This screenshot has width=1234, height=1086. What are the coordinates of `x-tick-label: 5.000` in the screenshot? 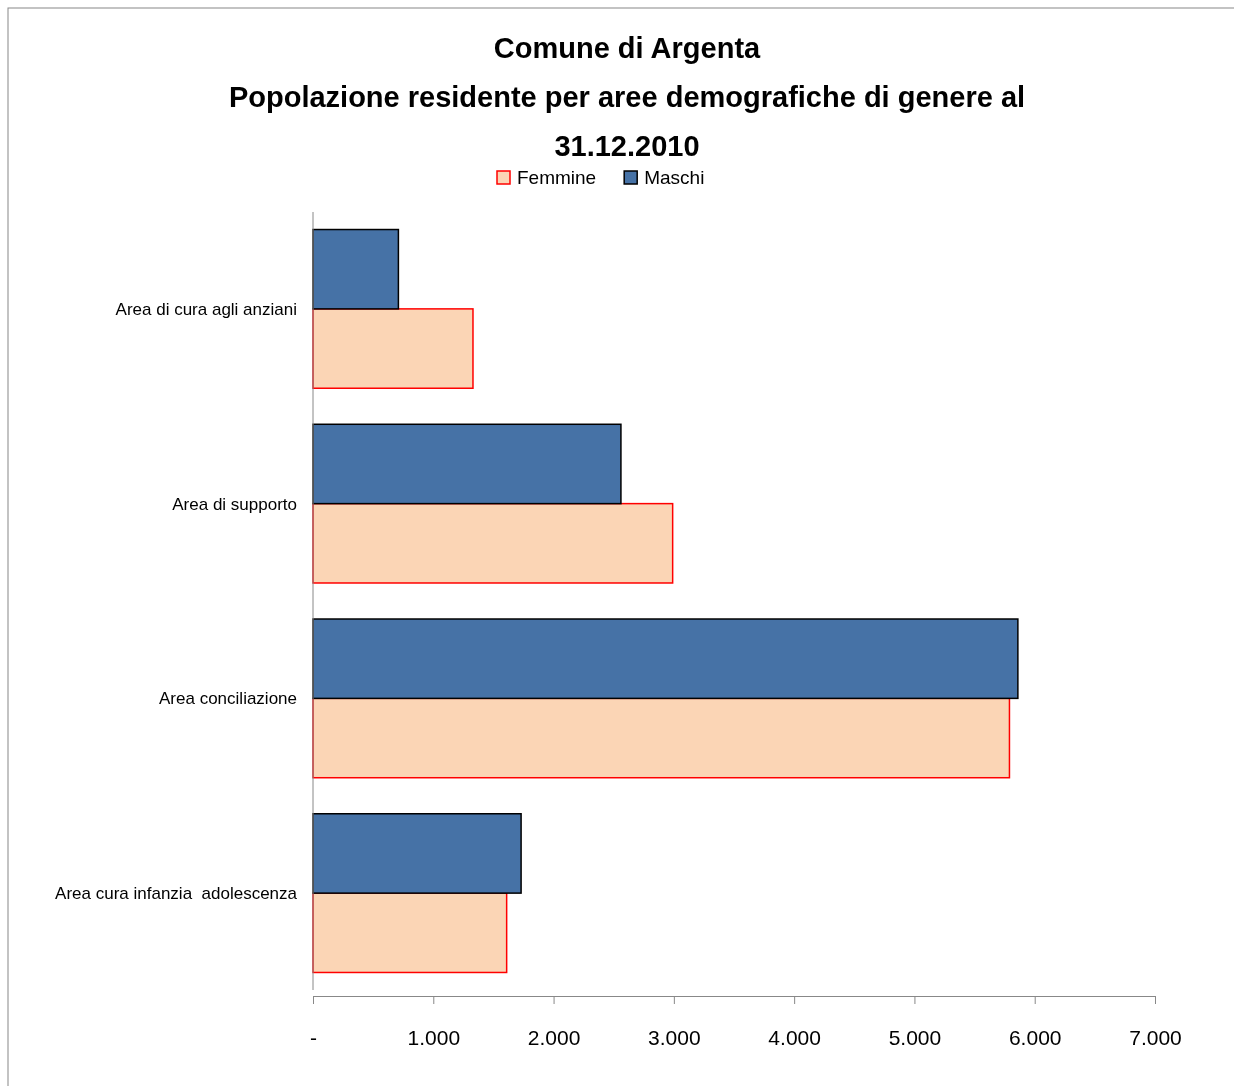 It's located at (915, 1037).